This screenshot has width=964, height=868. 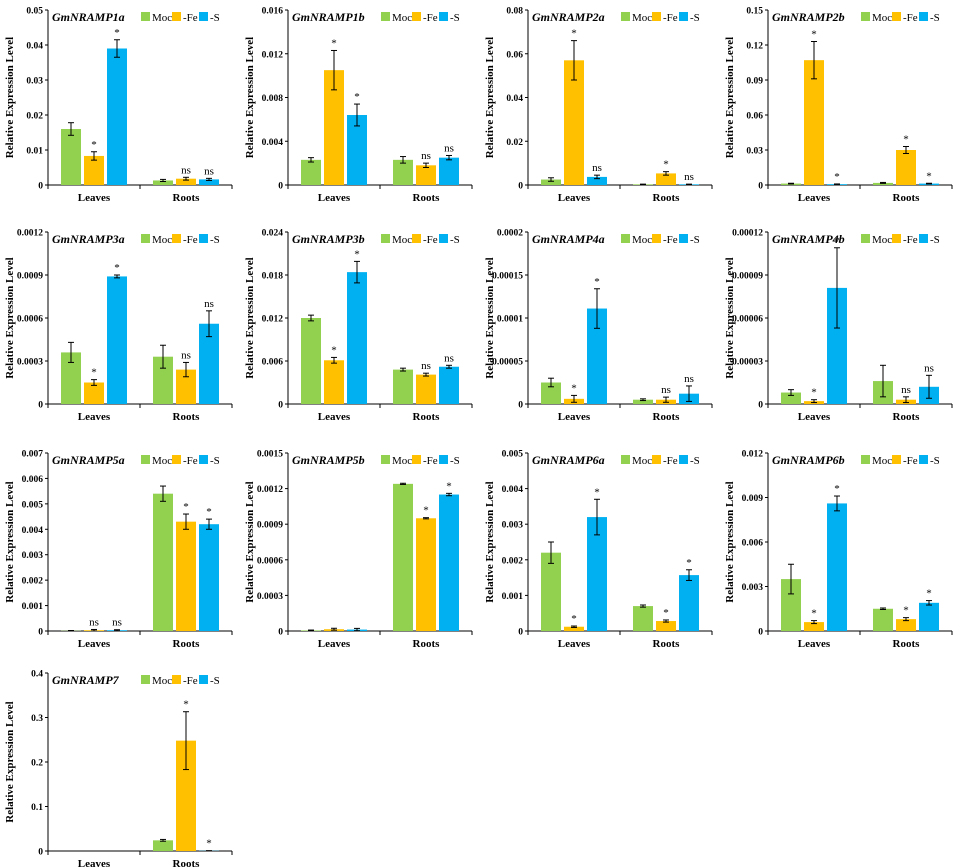 I want to click on y-tick-label: 0.03, so click(x=754, y=152).